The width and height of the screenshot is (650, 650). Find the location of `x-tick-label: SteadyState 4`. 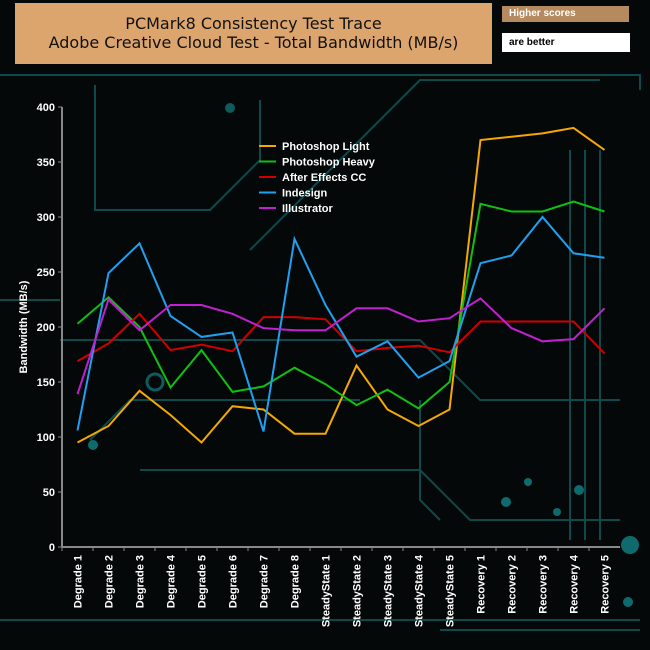

x-tick-label: SteadyState 4 is located at coordinates (420, 590).